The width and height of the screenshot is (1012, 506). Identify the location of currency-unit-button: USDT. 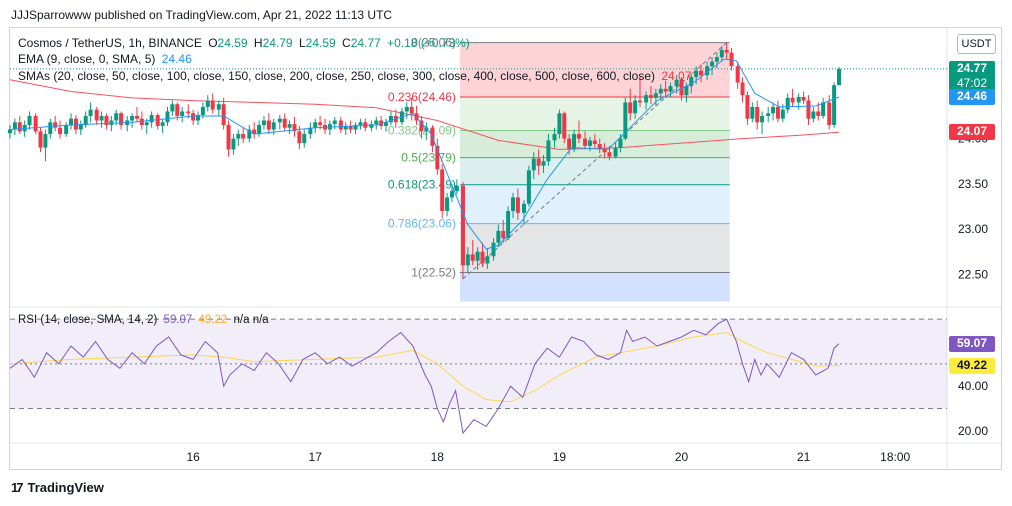
(976, 44).